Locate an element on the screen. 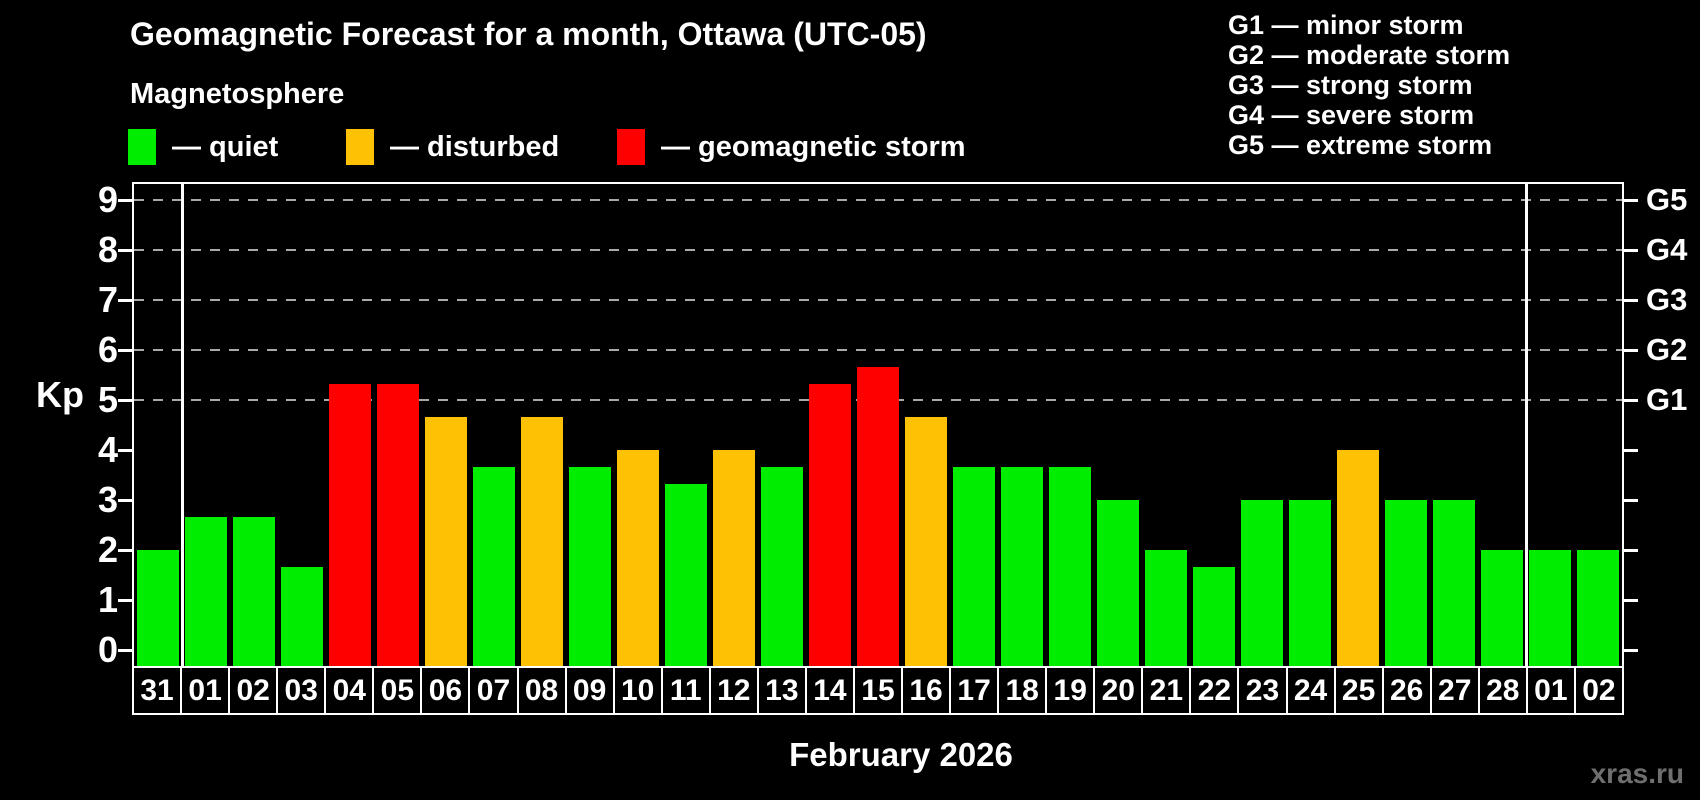 The height and width of the screenshot is (800, 1700). date-label: 25 is located at coordinates (1358, 690).